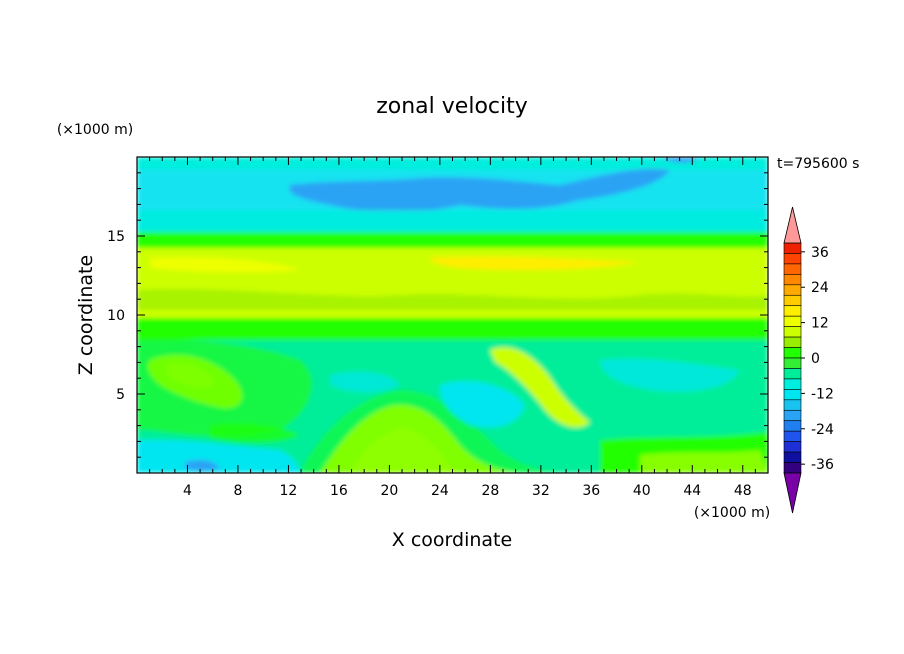 The width and height of the screenshot is (904, 654). Describe the element at coordinates (187, 491) in the screenshot. I see `x-tick-label: 4` at that location.